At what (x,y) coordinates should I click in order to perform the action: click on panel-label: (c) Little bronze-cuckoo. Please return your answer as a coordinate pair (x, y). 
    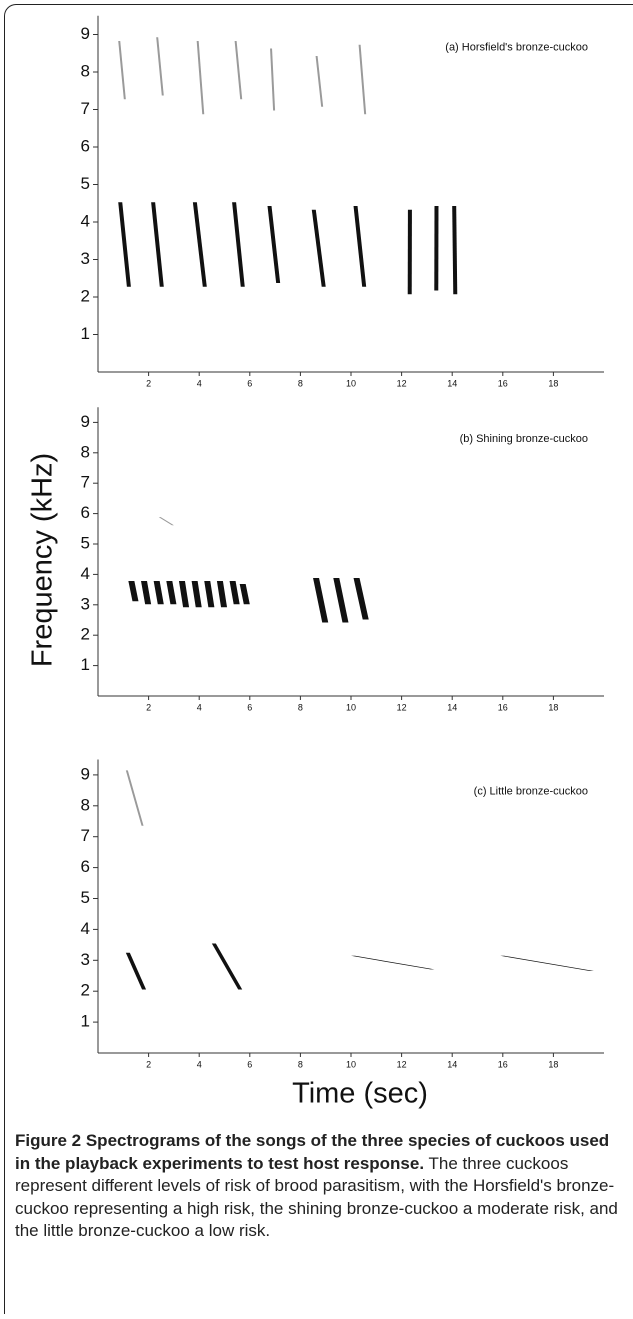
    Looking at the image, I should click on (531, 791).